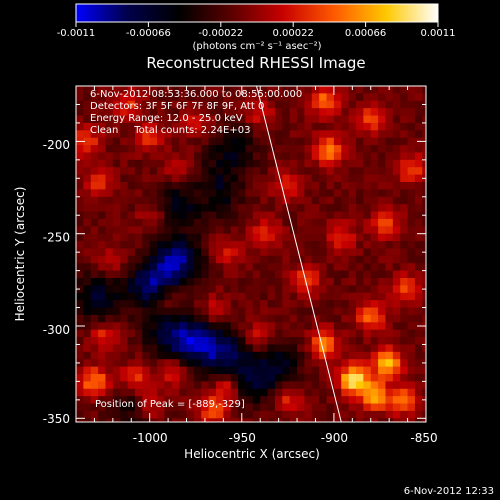 Image resolution: width=500 pixels, height=500 pixels. I want to click on colorbar-tick-label-5: 0.0011, so click(438, 33).